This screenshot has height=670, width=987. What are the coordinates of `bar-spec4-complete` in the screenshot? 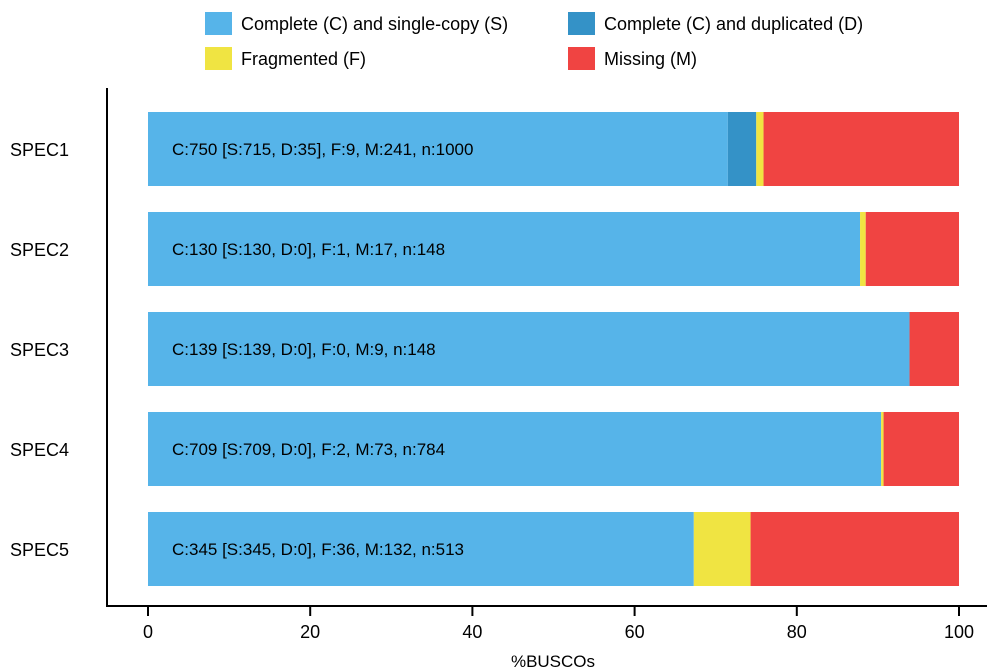 It's located at (515, 449).